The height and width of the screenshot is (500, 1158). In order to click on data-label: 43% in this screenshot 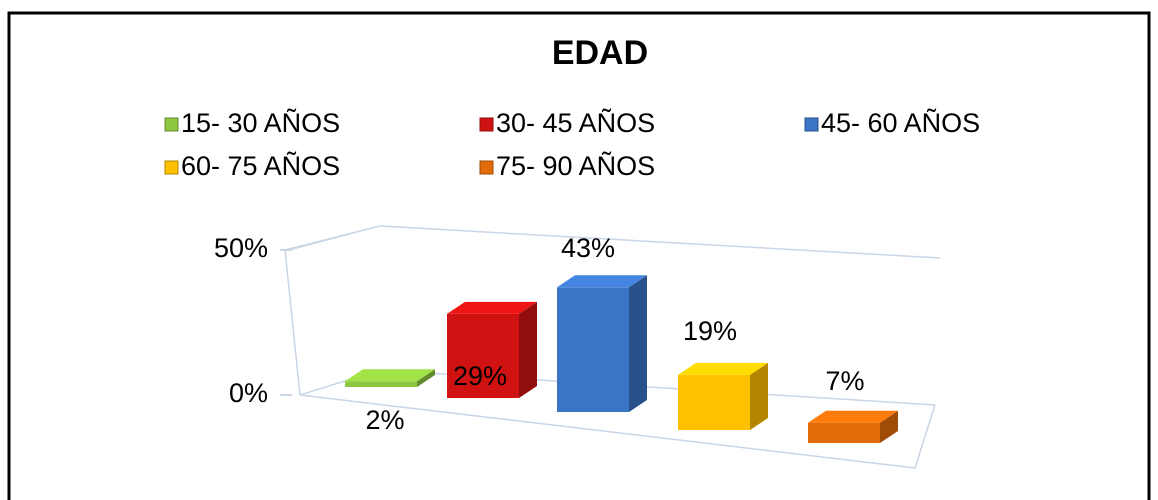, I will do `click(588, 248)`.